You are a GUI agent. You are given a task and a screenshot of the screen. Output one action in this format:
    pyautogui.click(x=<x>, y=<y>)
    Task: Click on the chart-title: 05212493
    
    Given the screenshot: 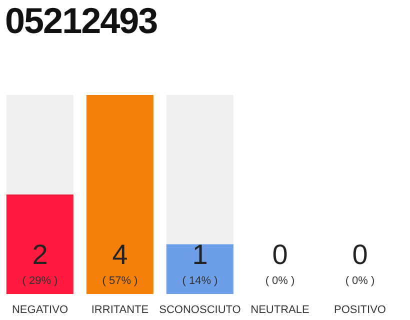 What is the action you would take?
    pyautogui.click(x=81, y=21)
    